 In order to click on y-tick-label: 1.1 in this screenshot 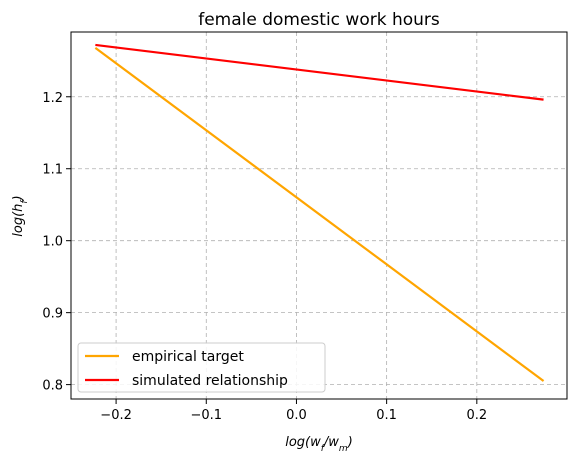, I will do `click(52, 170)`.